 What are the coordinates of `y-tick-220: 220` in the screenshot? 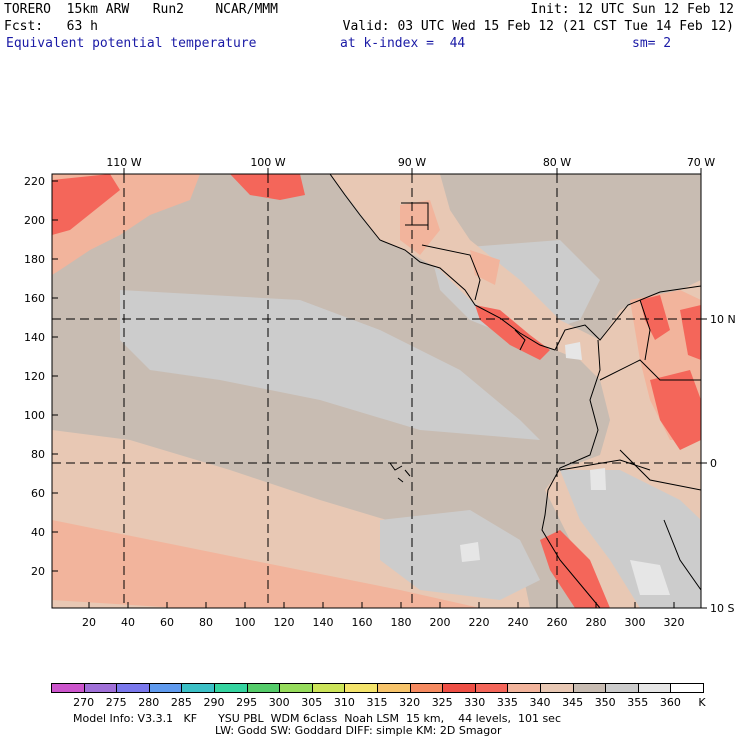 It's located at (34, 181).